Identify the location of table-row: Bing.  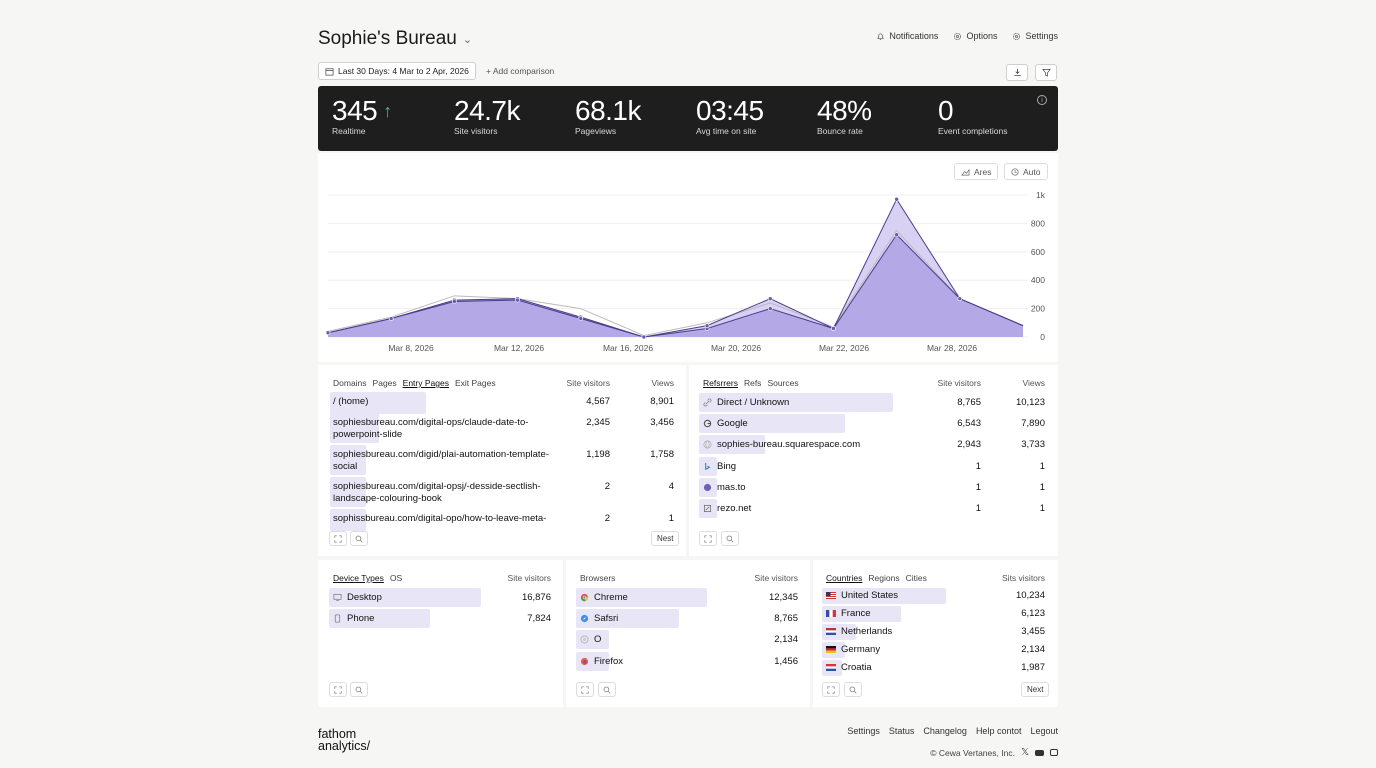
(803, 466).